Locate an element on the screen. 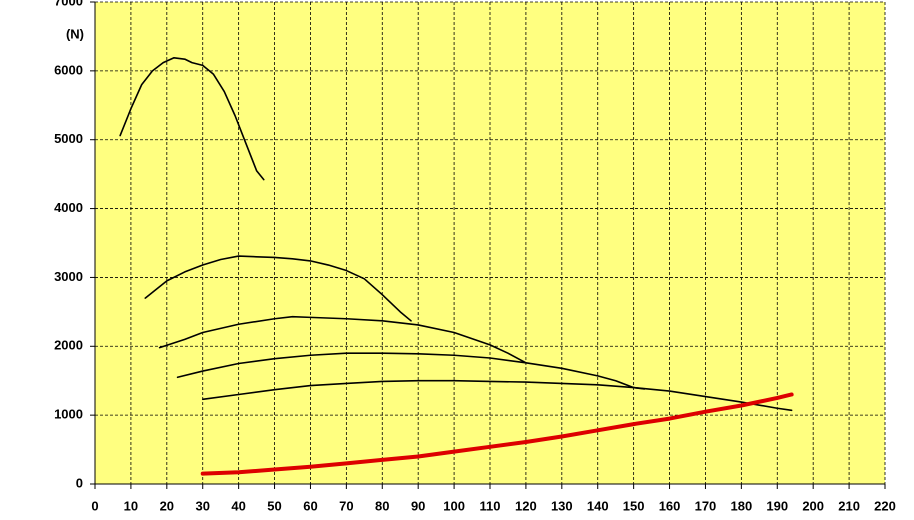 This screenshot has width=914, height=520. x-tick-label: 30 is located at coordinates (202, 505).